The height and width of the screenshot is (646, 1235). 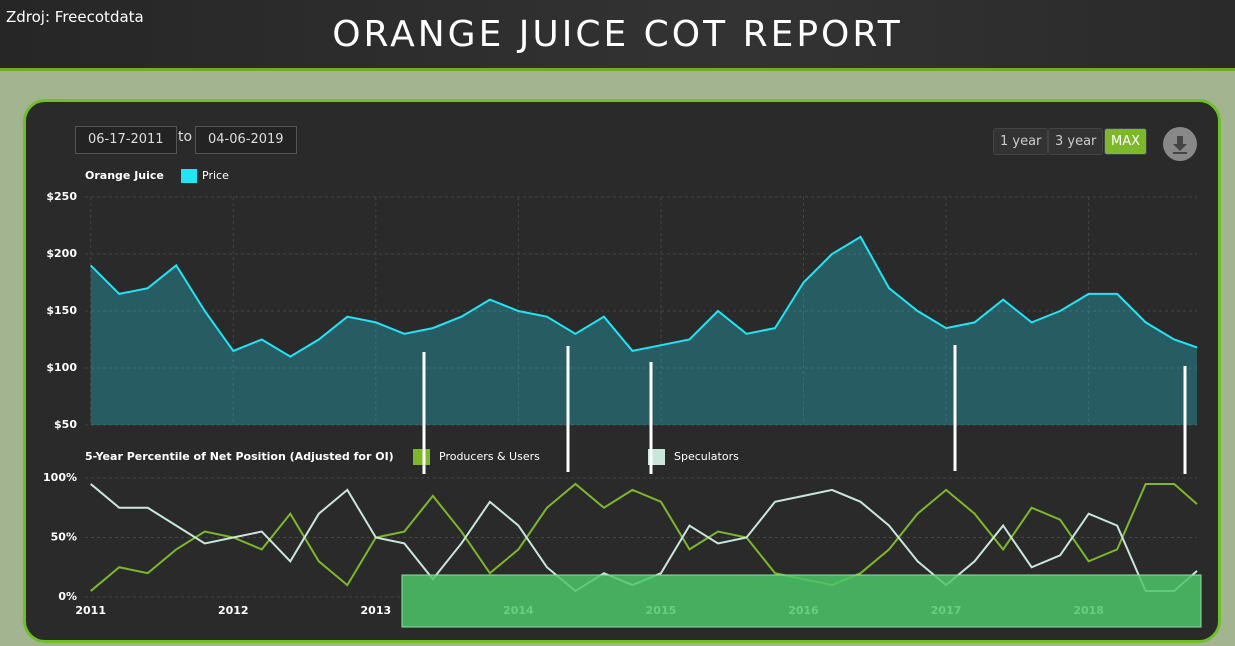 What do you see at coordinates (246, 140) in the screenshot?
I see `date-to: 04-06-2019` at bounding box center [246, 140].